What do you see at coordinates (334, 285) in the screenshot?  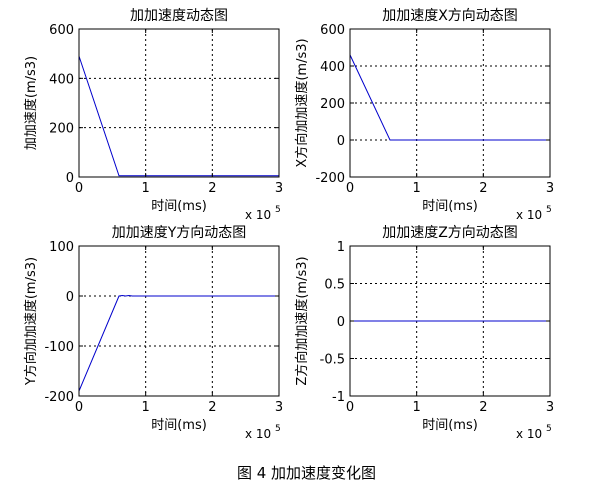 I see `y-tick-label: 0.5` at bounding box center [334, 285].